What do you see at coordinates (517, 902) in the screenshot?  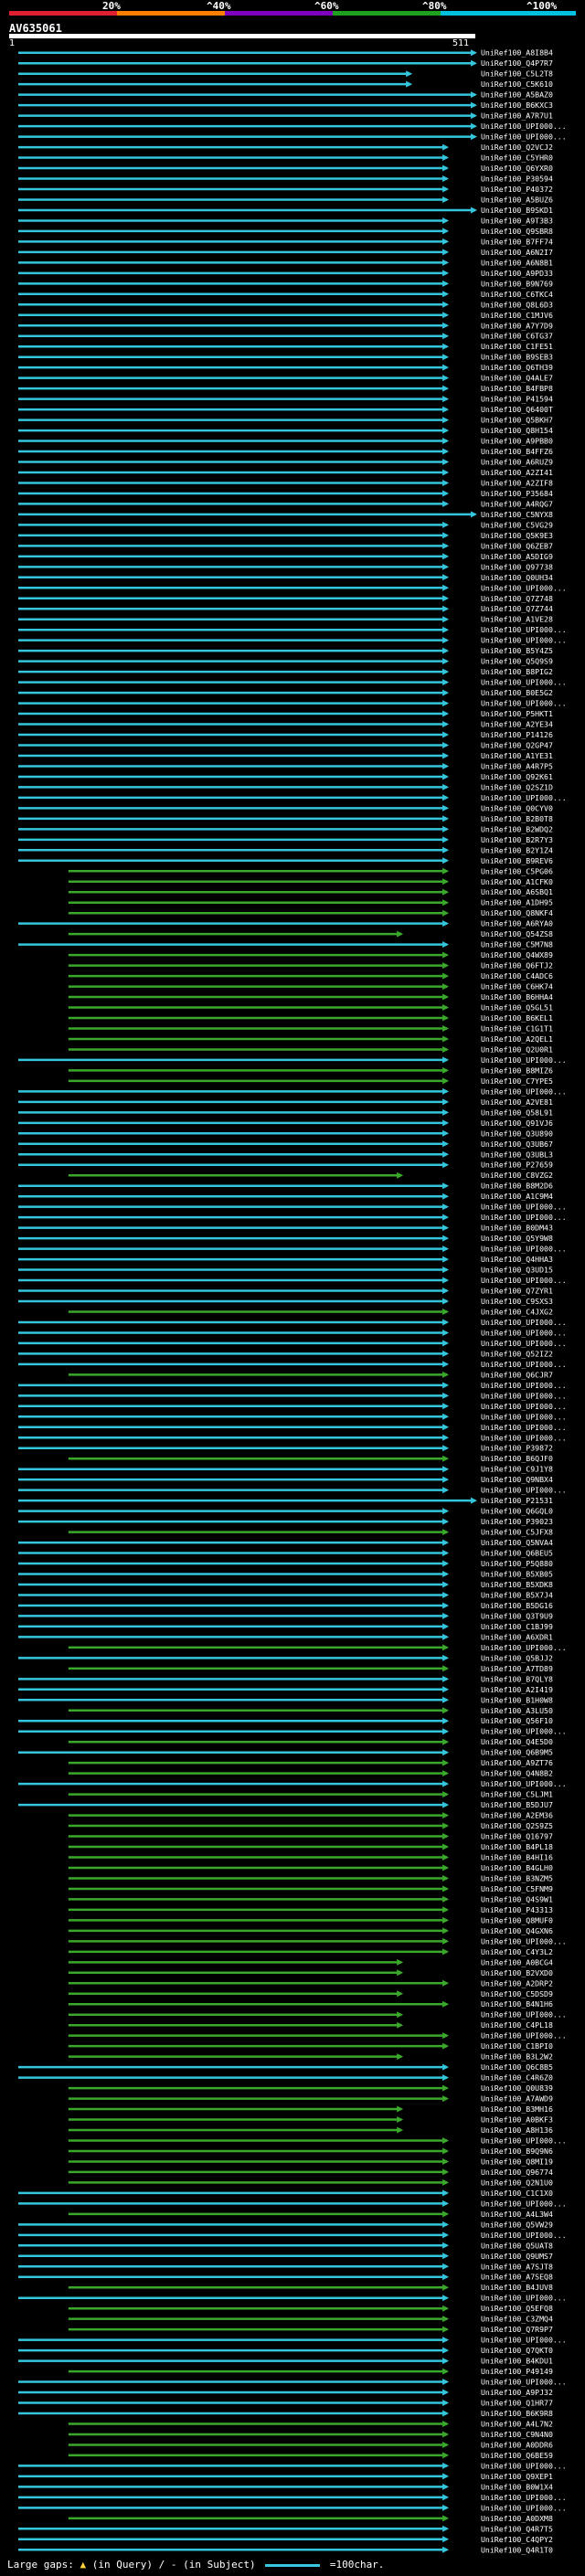 I see `hit-id-link: UniRef100_A1DH95` at bounding box center [517, 902].